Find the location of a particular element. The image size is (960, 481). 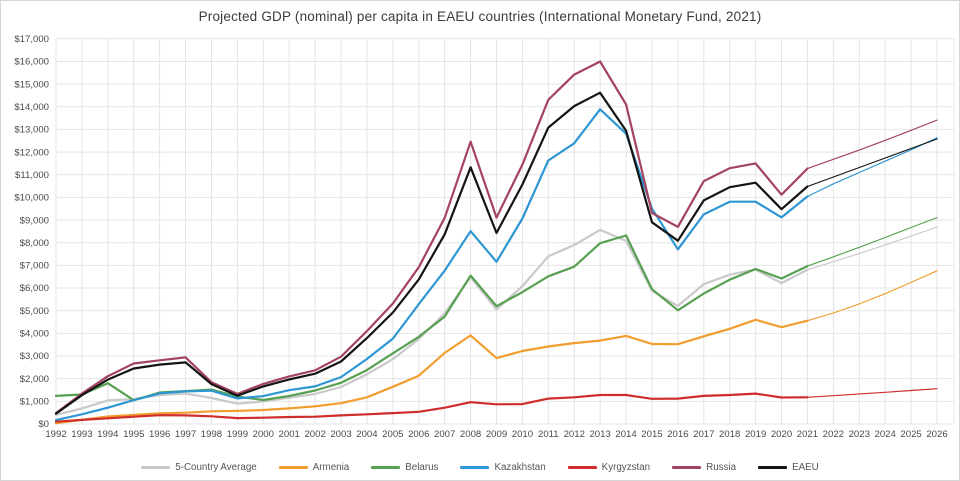

x-tick-label: 2000 is located at coordinates (263, 434).